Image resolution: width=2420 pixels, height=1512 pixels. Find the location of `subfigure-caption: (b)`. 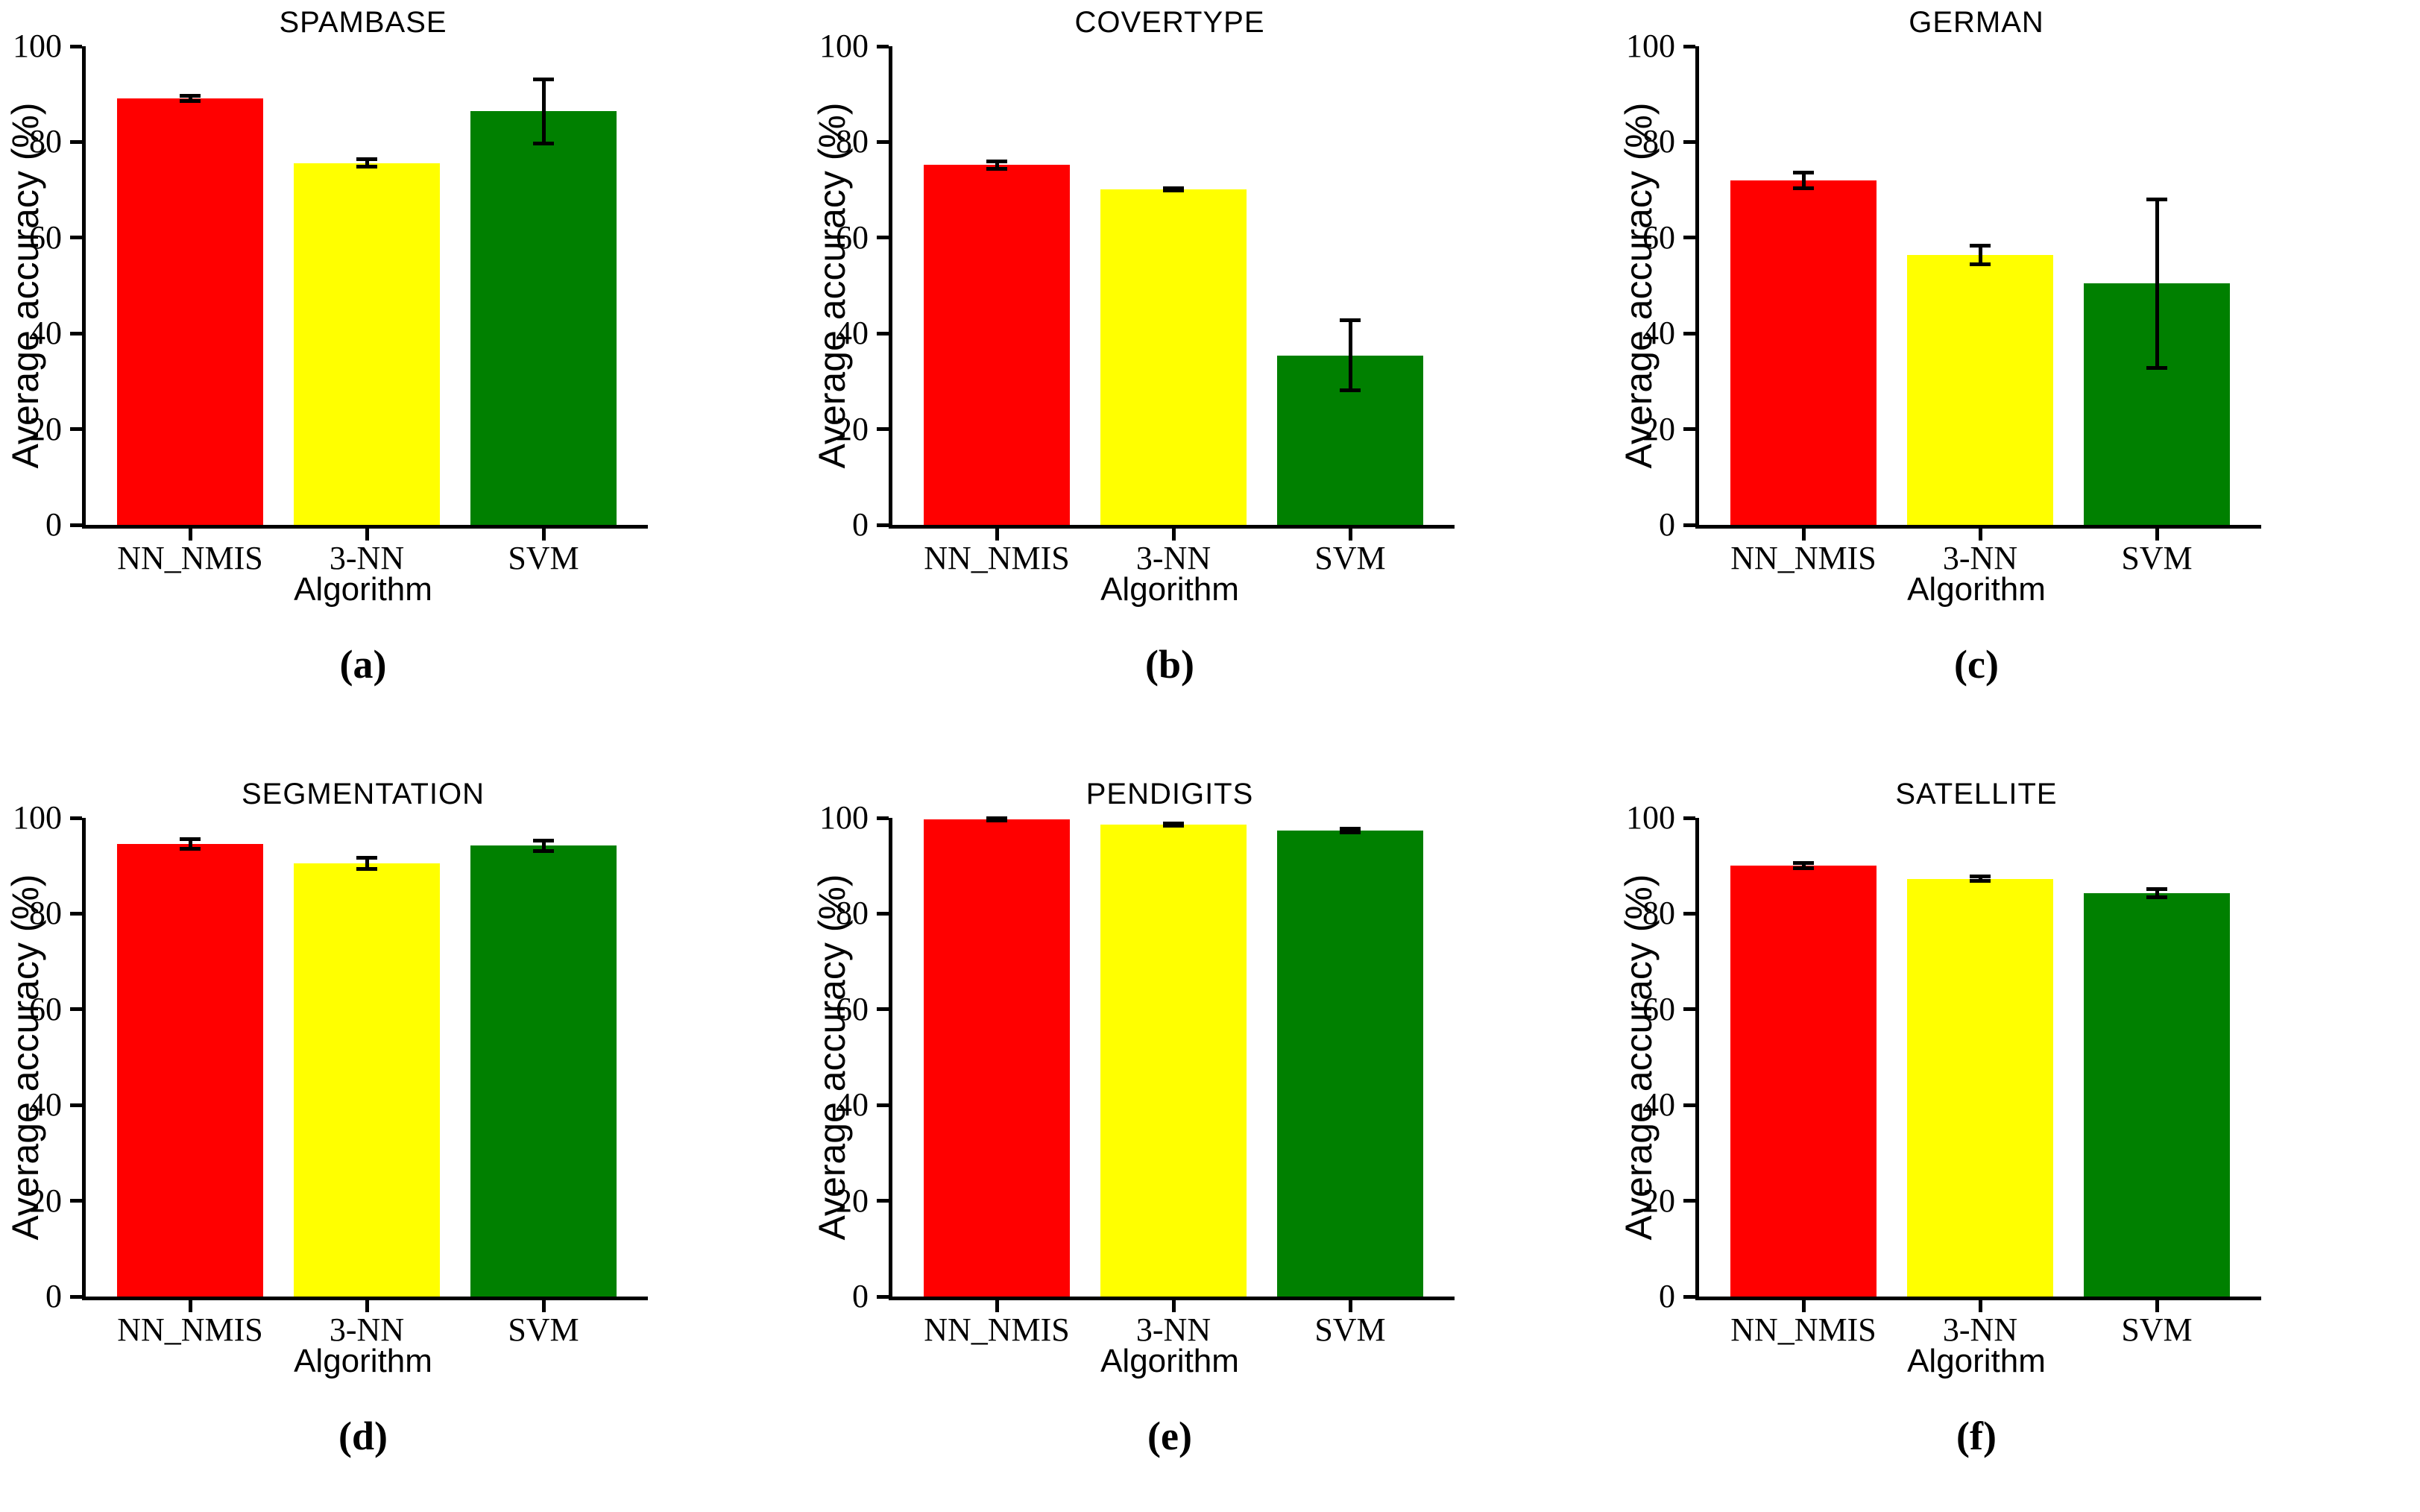

subfigure-caption: (b) is located at coordinates (1169, 664).